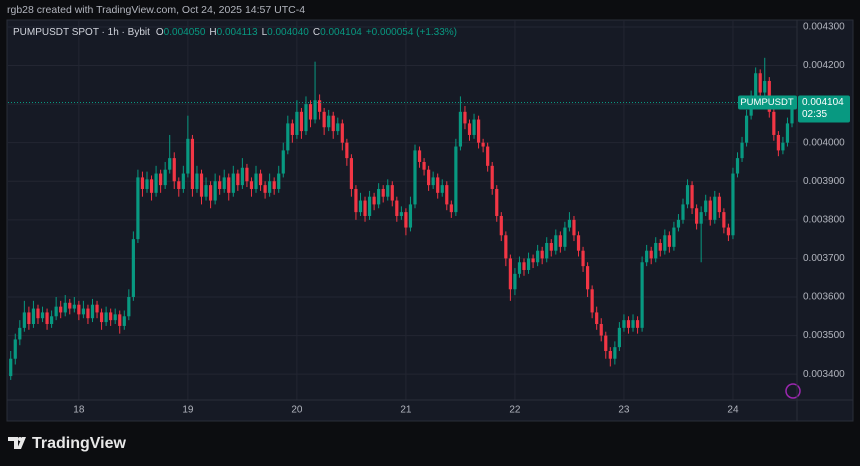 This screenshot has height=466, width=860. What do you see at coordinates (733, 410) in the screenshot?
I see `x-tick-label: 24` at bounding box center [733, 410].